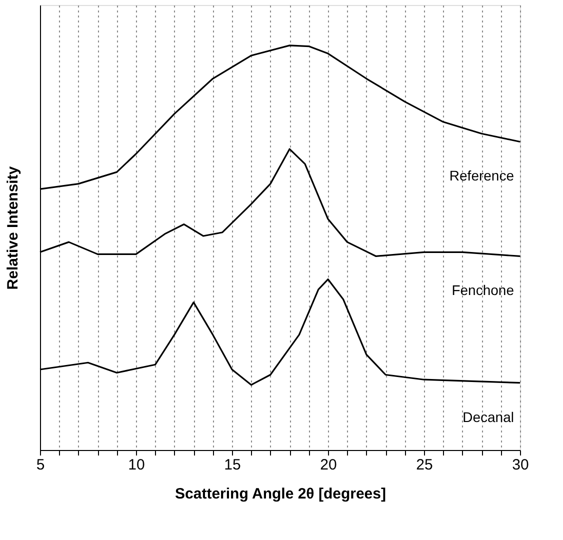 This screenshot has width=563, height=540. Describe the element at coordinates (488, 416) in the screenshot. I see `series-label: Decanal` at that location.